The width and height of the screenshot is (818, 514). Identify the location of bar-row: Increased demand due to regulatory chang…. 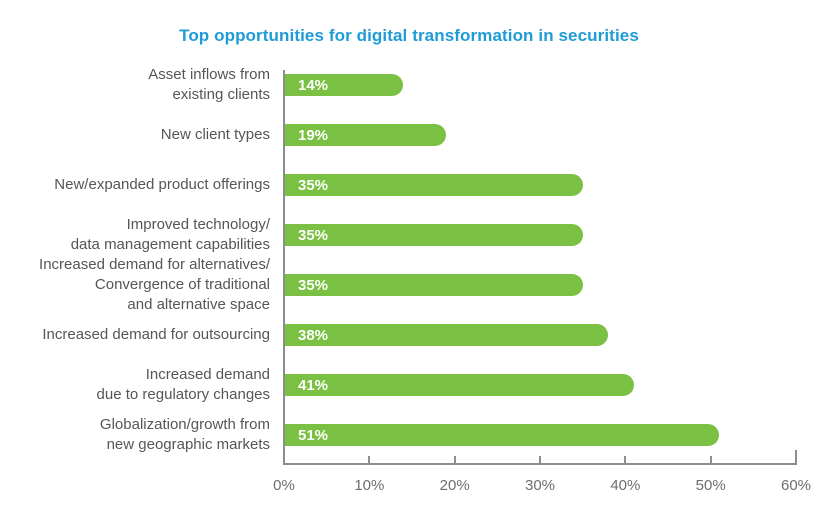
(409, 385).